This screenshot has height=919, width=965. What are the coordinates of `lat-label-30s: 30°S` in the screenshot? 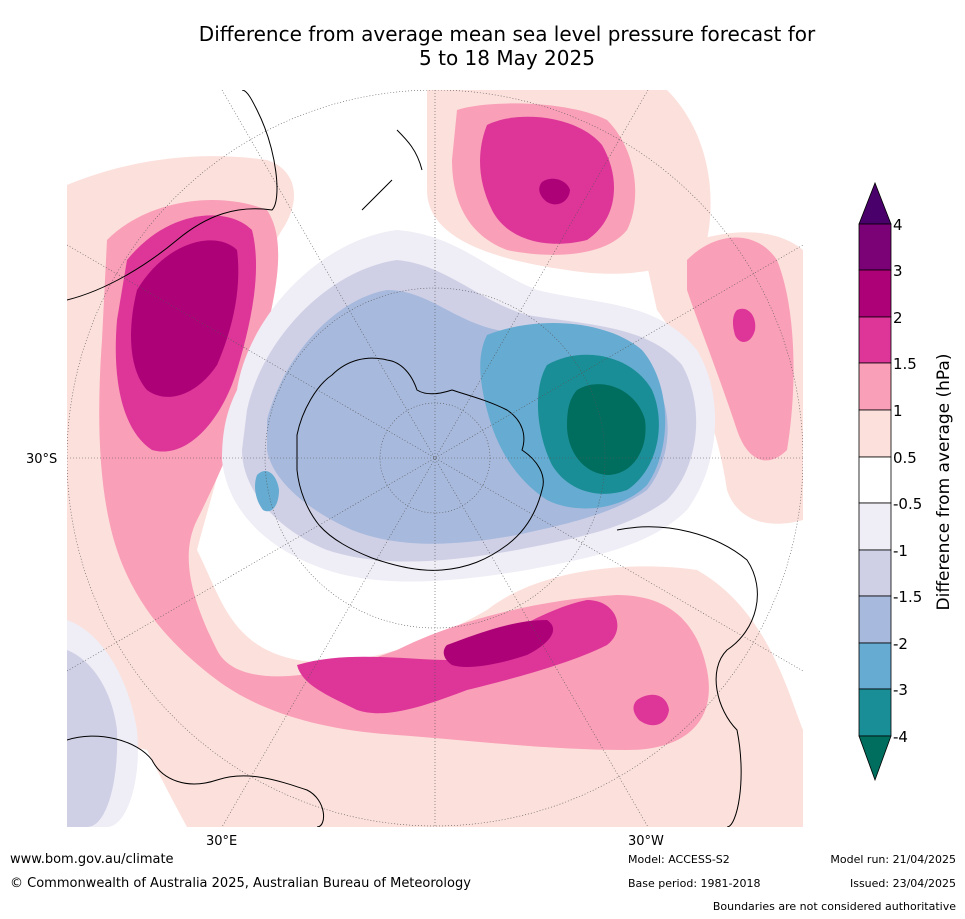 It's located at (42, 459).